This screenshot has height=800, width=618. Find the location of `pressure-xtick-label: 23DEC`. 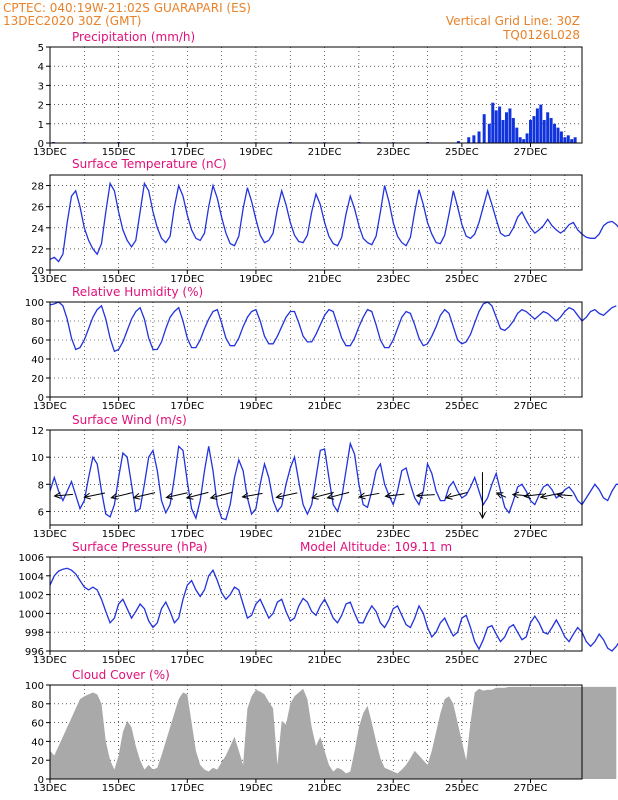

pressure-xtick-label: 23DEC is located at coordinates (393, 660).